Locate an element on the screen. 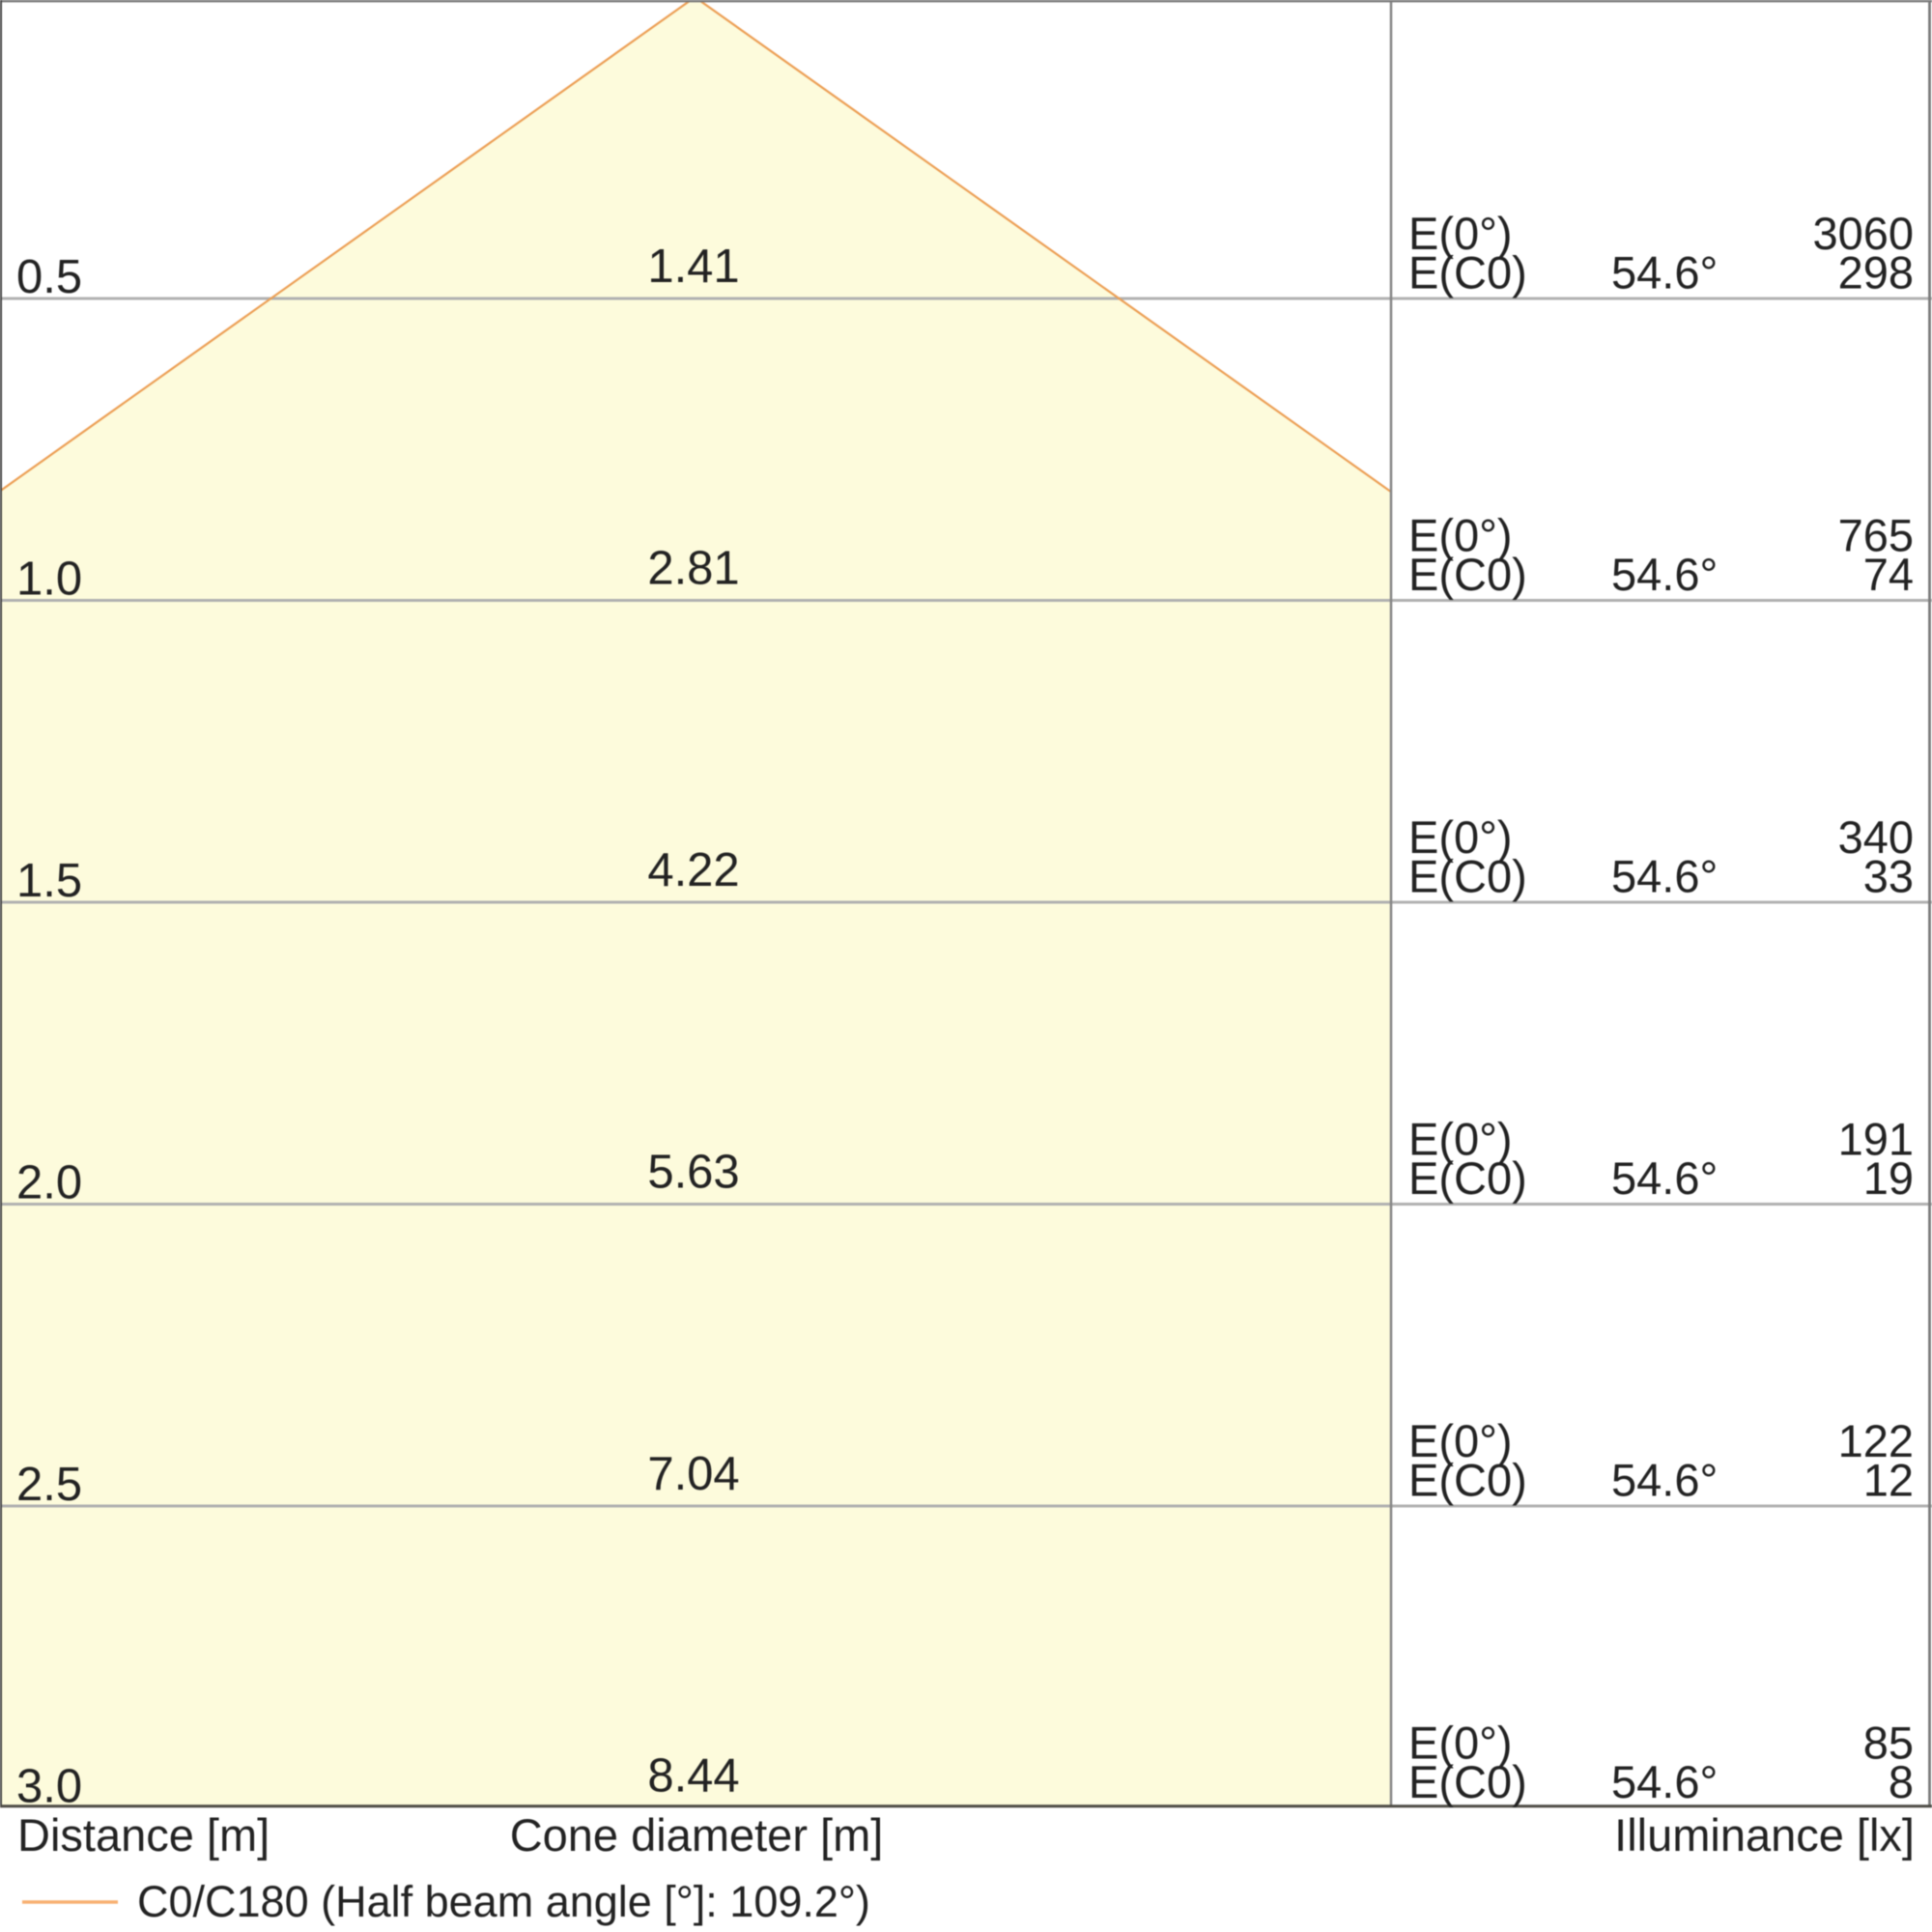 The width and height of the screenshot is (1932, 1932). svg-text: 8 is located at coordinates (1901, 1781).